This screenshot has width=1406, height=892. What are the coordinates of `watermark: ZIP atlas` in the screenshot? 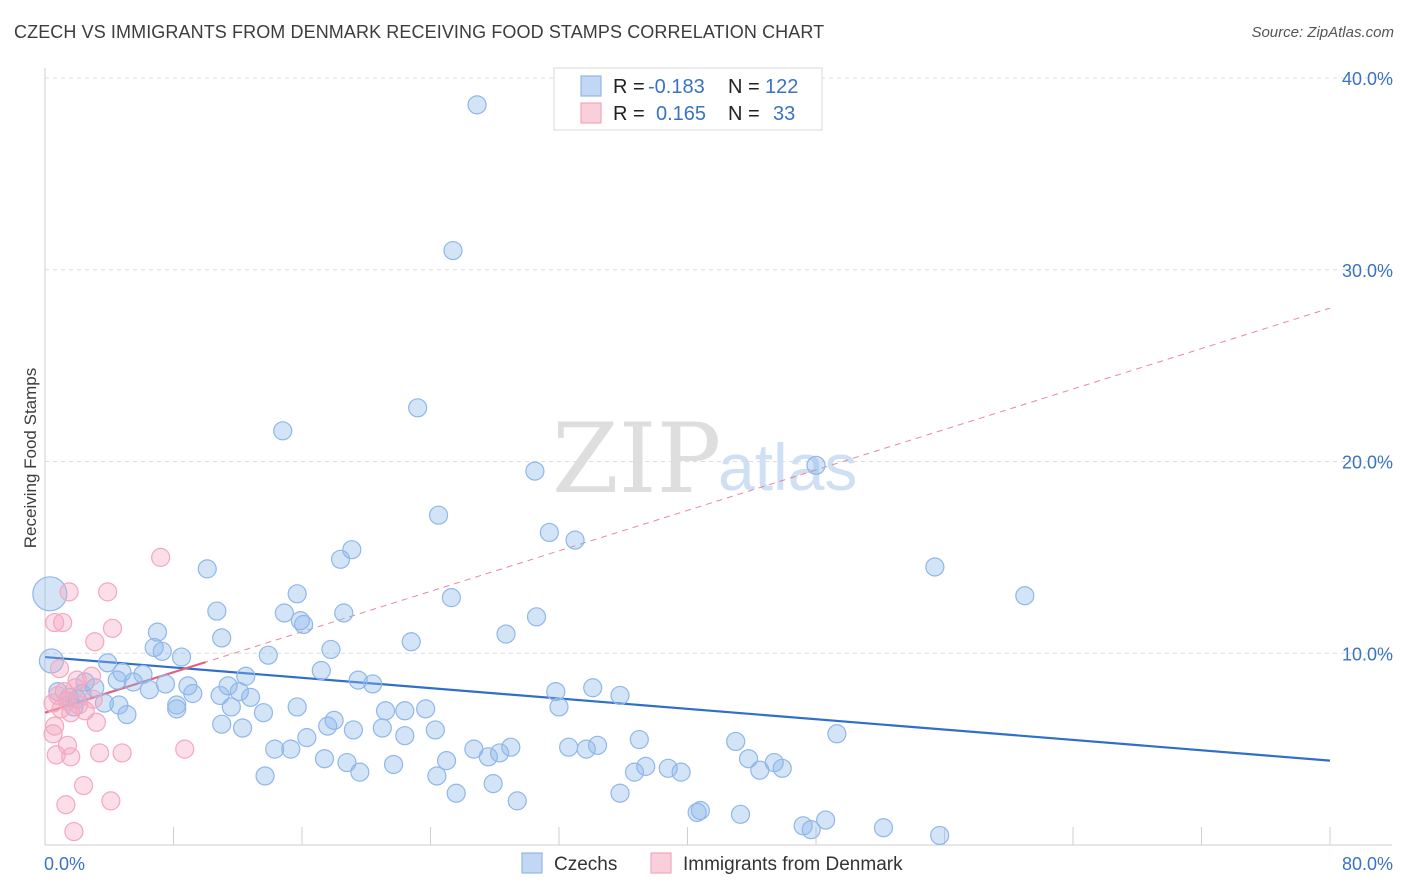 It's located at (704, 459).